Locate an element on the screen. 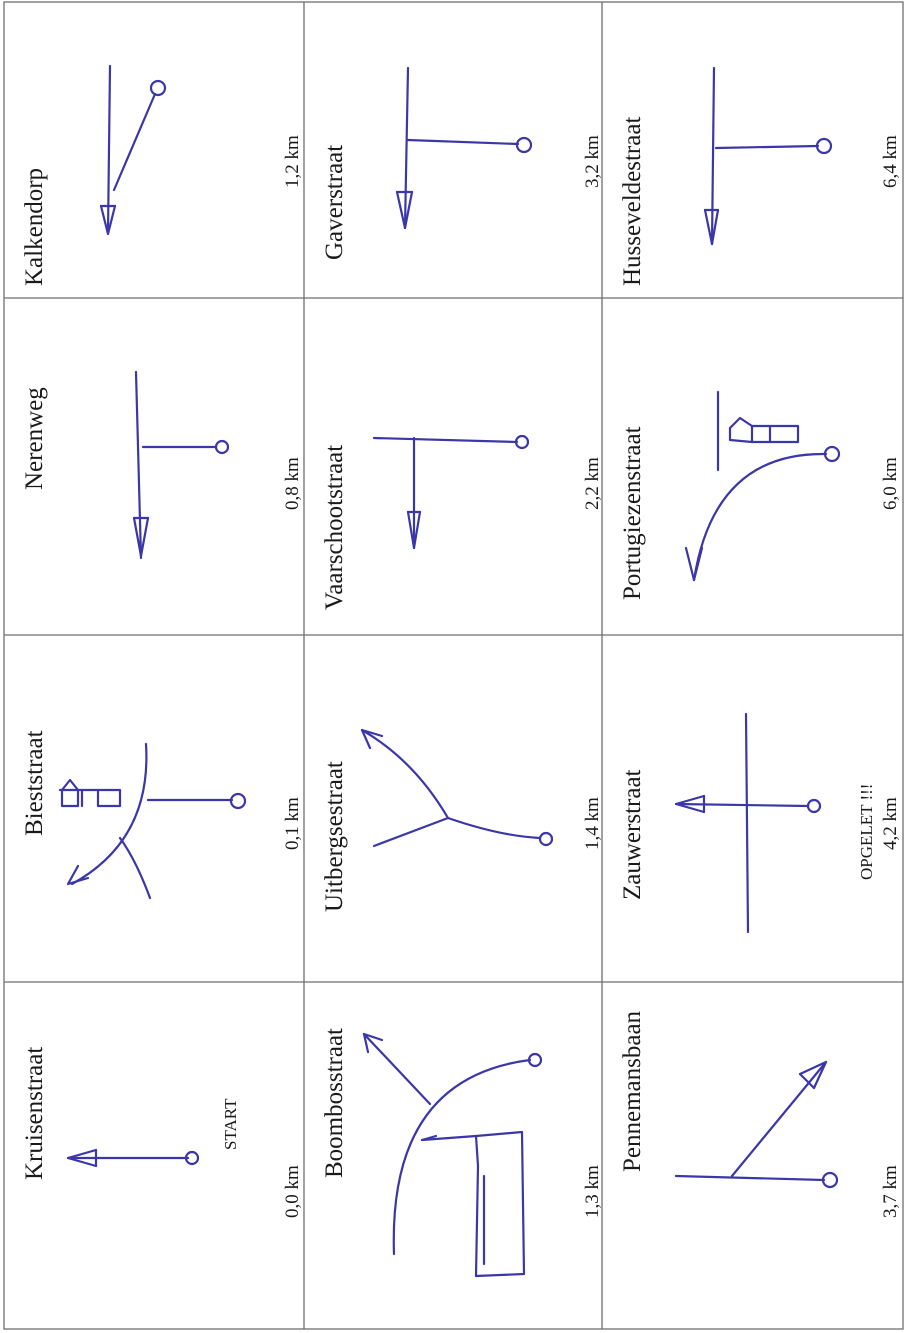 This screenshot has height=1333, width=907. note-label: OPGELET !!! is located at coordinates (866, 832).